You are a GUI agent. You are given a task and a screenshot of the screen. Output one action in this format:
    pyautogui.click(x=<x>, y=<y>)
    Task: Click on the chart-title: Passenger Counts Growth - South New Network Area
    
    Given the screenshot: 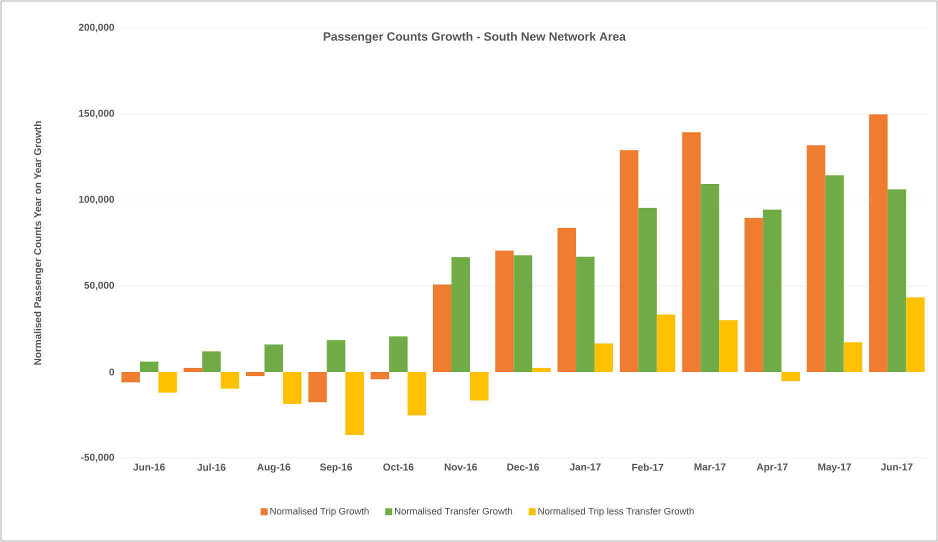 What is the action you would take?
    pyautogui.click(x=475, y=38)
    